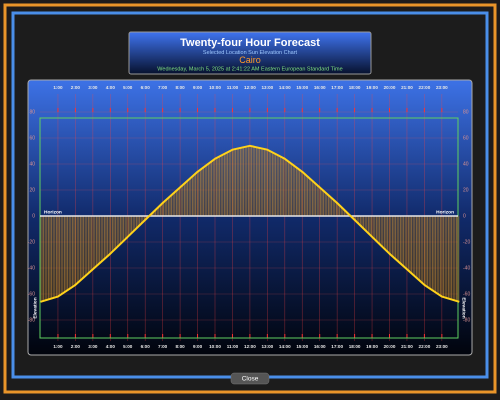 Image resolution: width=500 pixels, height=400 pixels. I want to click on x-tick-label-top: 7:00, so click(163, 87).